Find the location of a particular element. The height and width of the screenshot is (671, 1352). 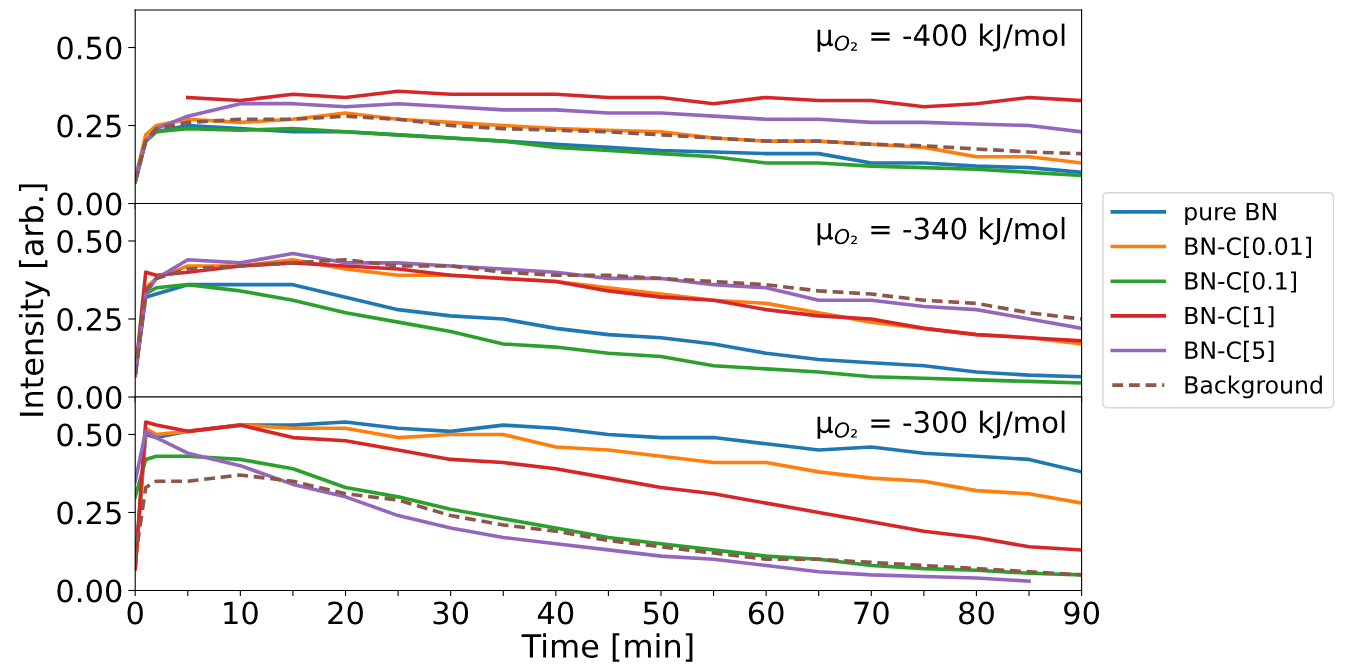

legend-label: BN-C[0.1] is located at coordinates (1240, 282).